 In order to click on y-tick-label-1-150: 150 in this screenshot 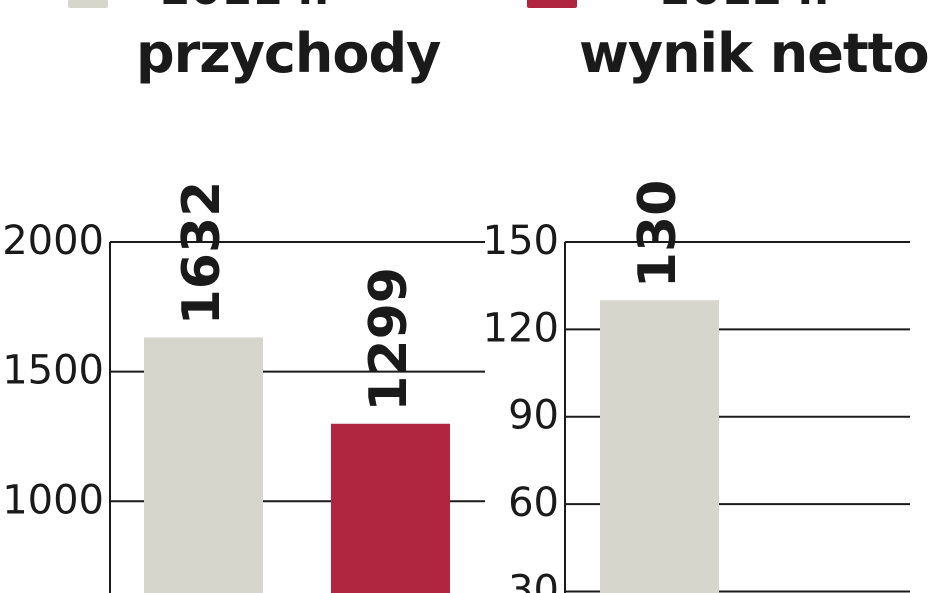, I will do `click(521, 241)`.